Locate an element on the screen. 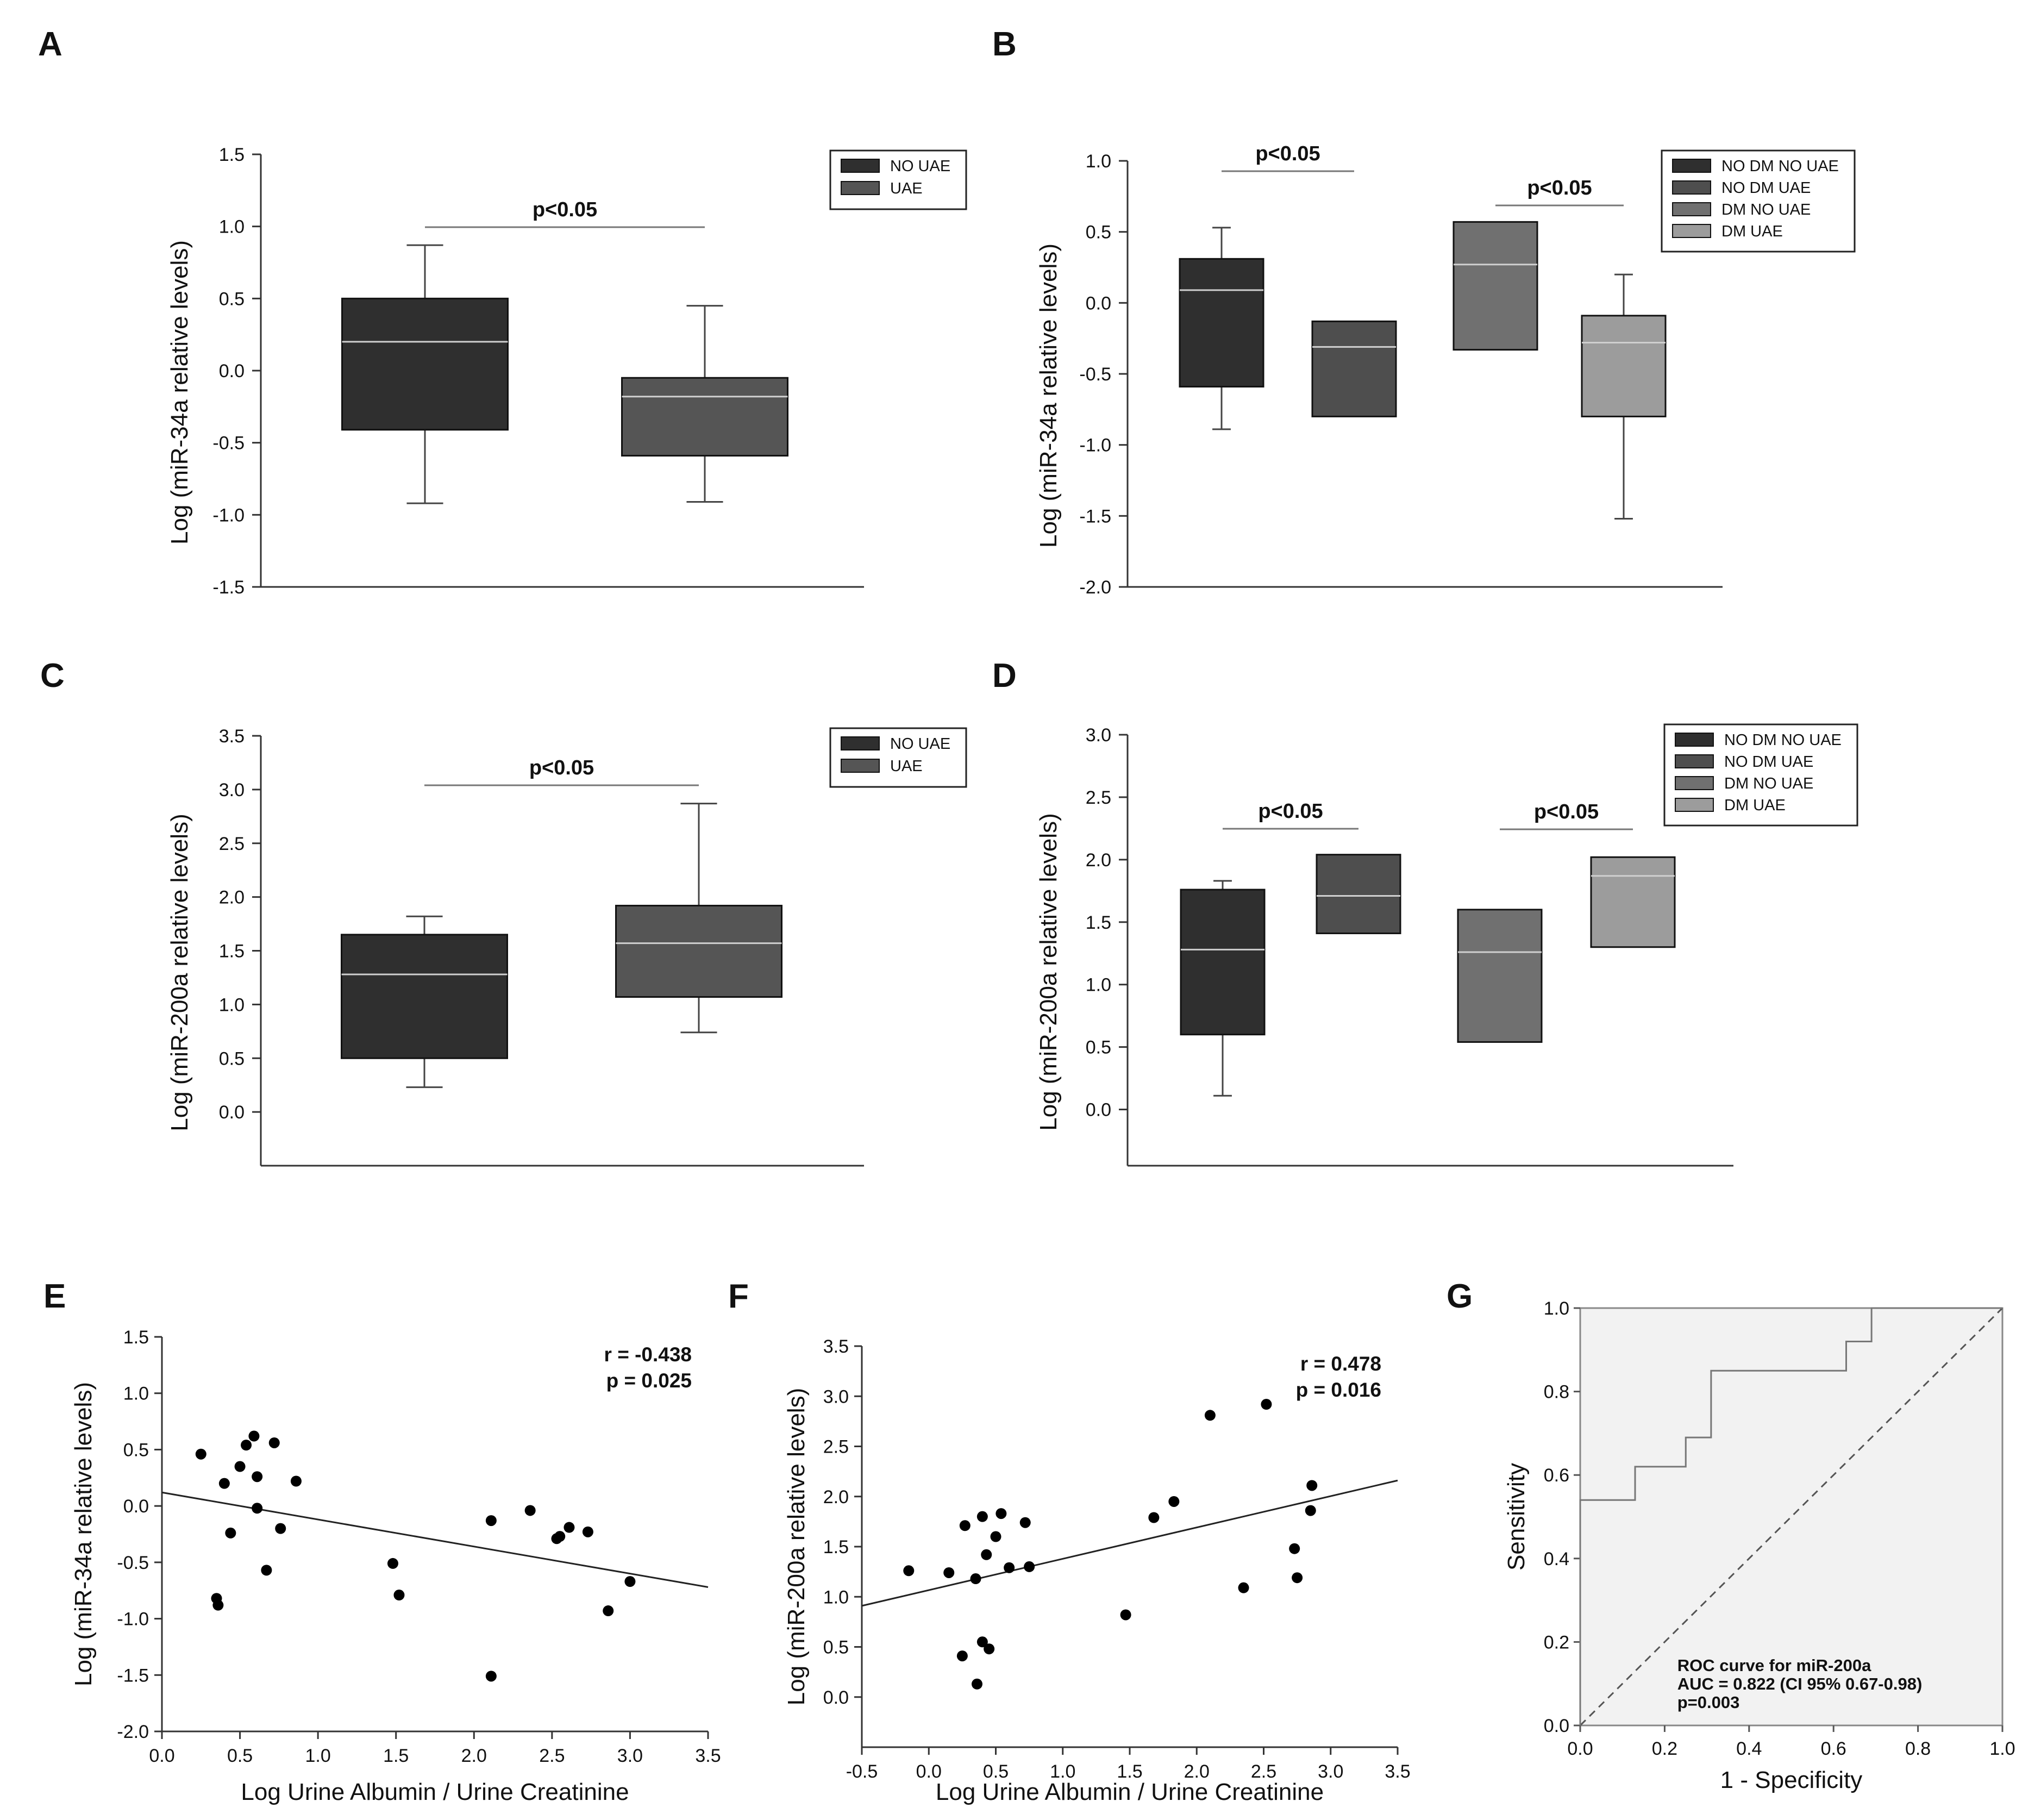 Image resolution: width=2041 pixels, height=1820 pixels. y-axis-label: Log (miR-34a relative levels) is located at coordinates (180, 392).